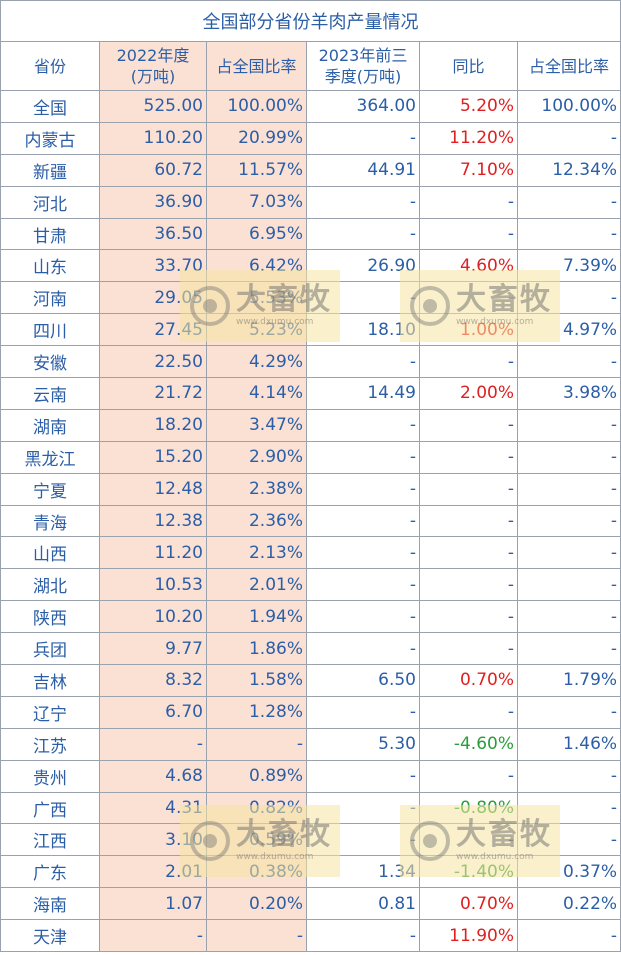 This screenshot has height=955, width=621. I want to click on table-row: 贵州 4.68 0.89% - - -, so click(310, 776).